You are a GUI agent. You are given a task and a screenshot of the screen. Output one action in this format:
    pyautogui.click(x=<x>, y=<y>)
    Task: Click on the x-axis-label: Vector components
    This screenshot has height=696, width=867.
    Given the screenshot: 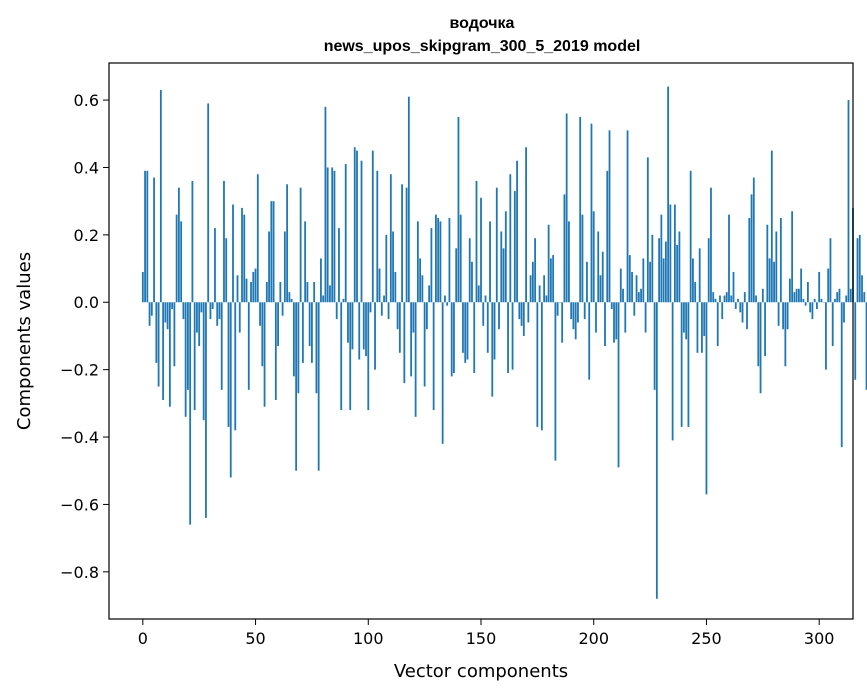 What is the action you would take?
    pyautogui.click(x=481, y=671)
    